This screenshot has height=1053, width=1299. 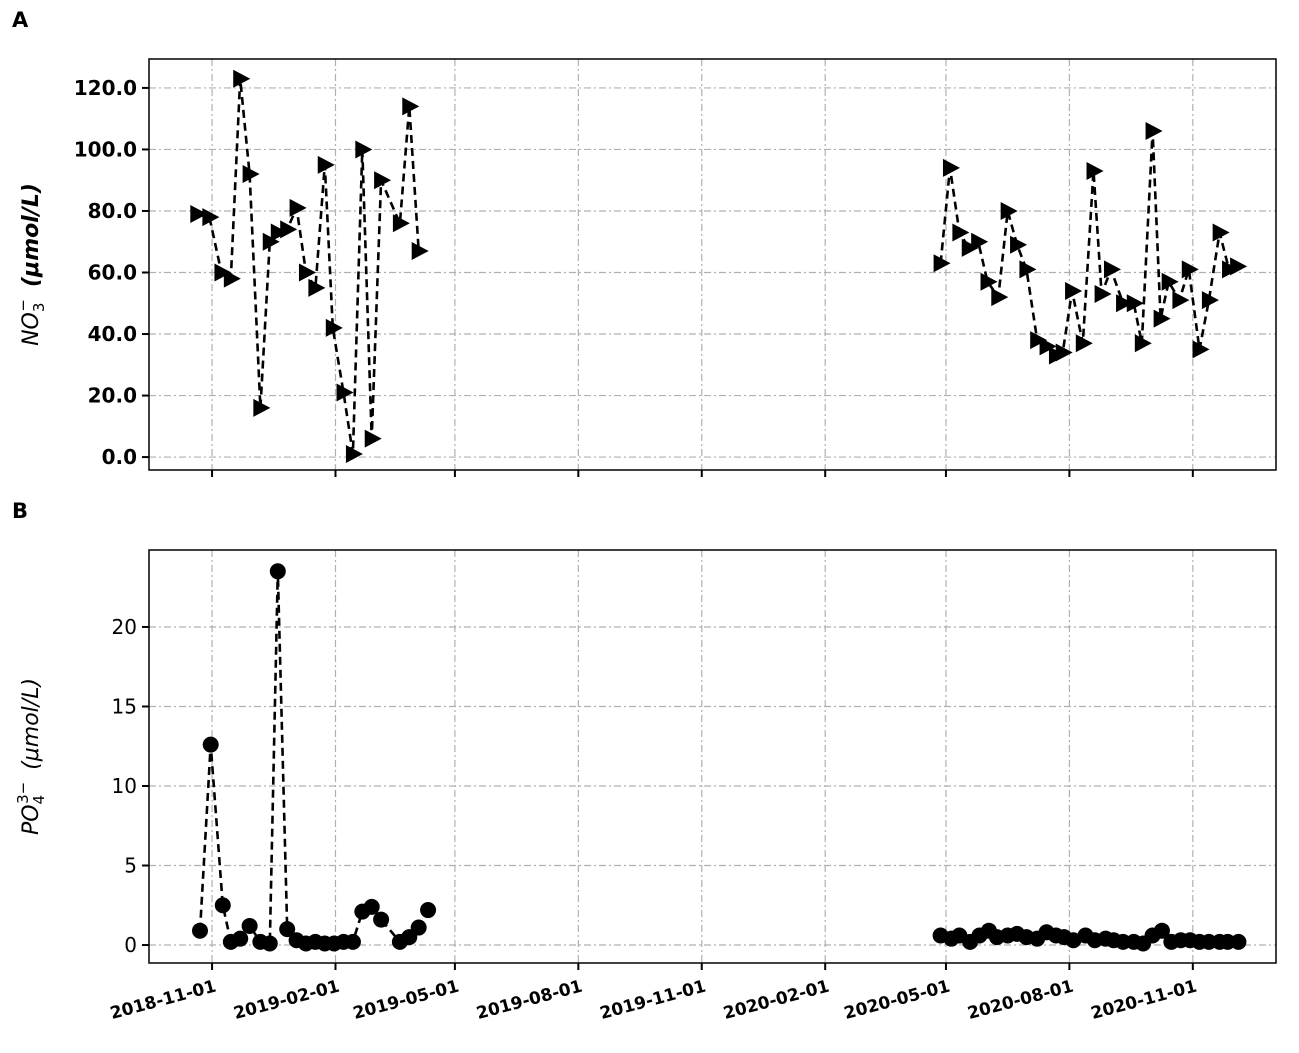 What do you see at coordinates (1020, 1000) in the screenshot?
I see `x-tick-label: 2020-08-01` at bounding box center [1020, 1000].